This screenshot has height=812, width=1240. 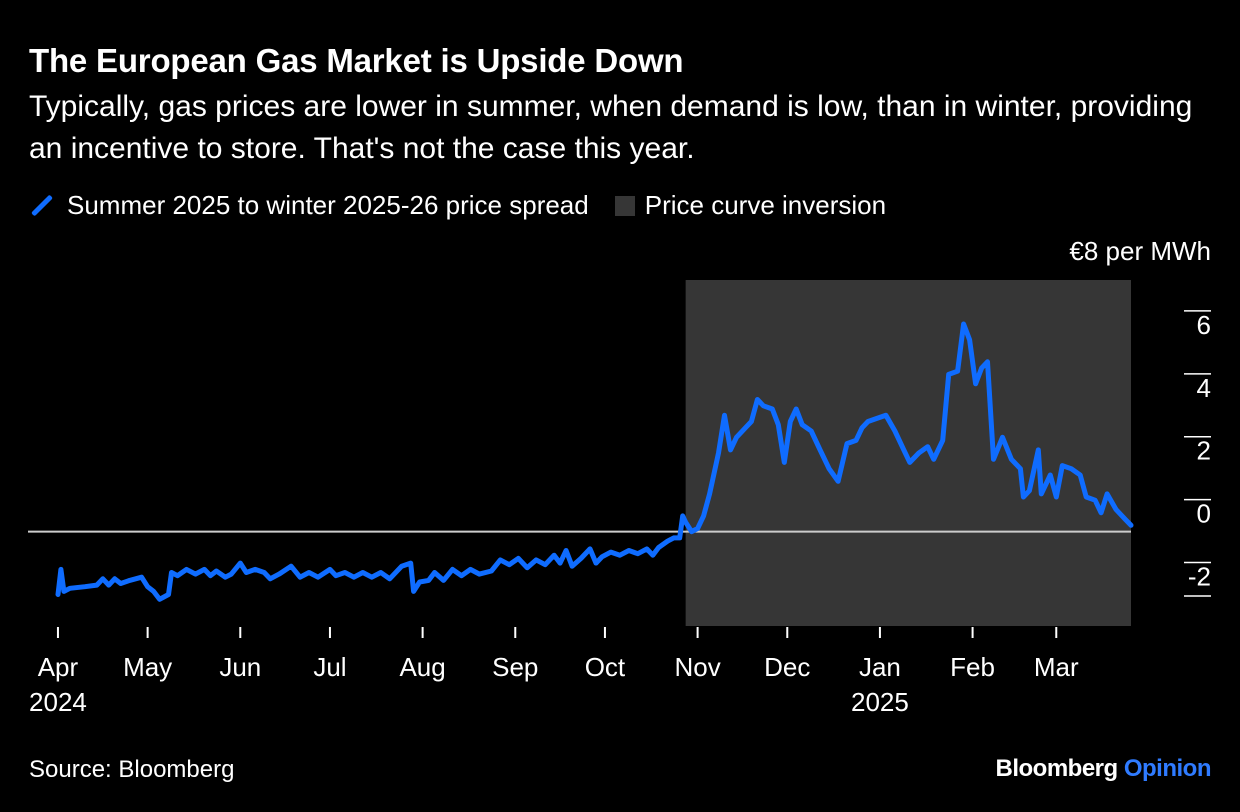 What do you see at coordinates (515, 667) in the screenshot?
I see `x-tick-label: Sep` at bounding box center [515, 667].